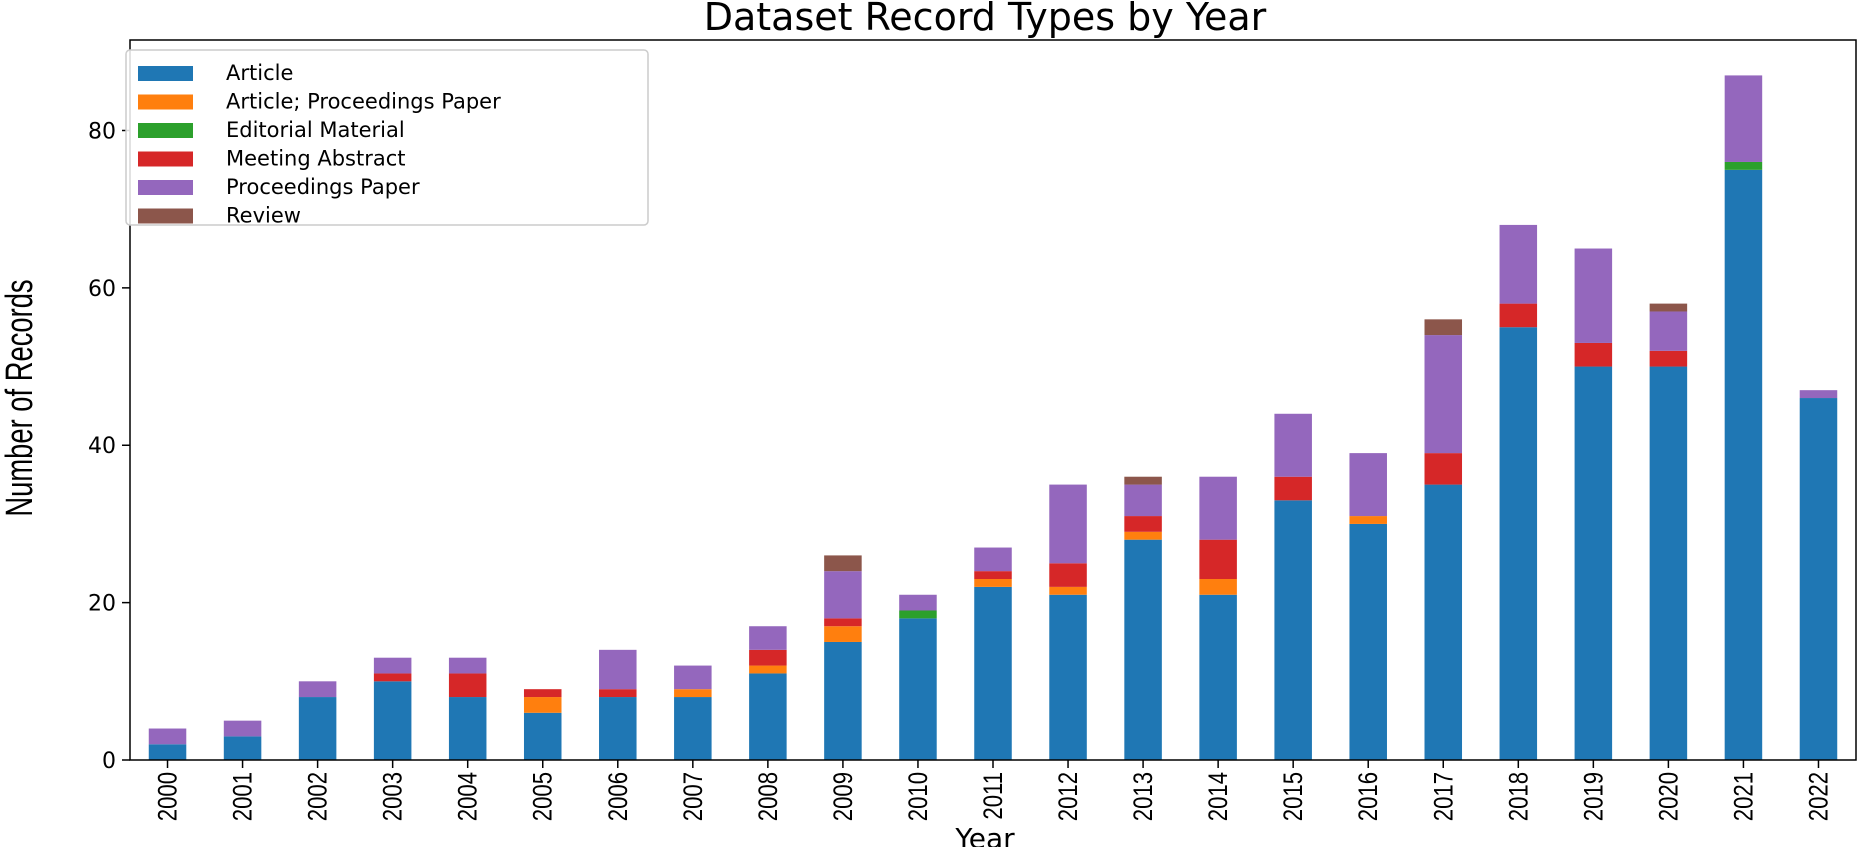 This screenshot has height=847, width=1861. I want to click on bar-2006-proceedings-paper, so click(618, 669).